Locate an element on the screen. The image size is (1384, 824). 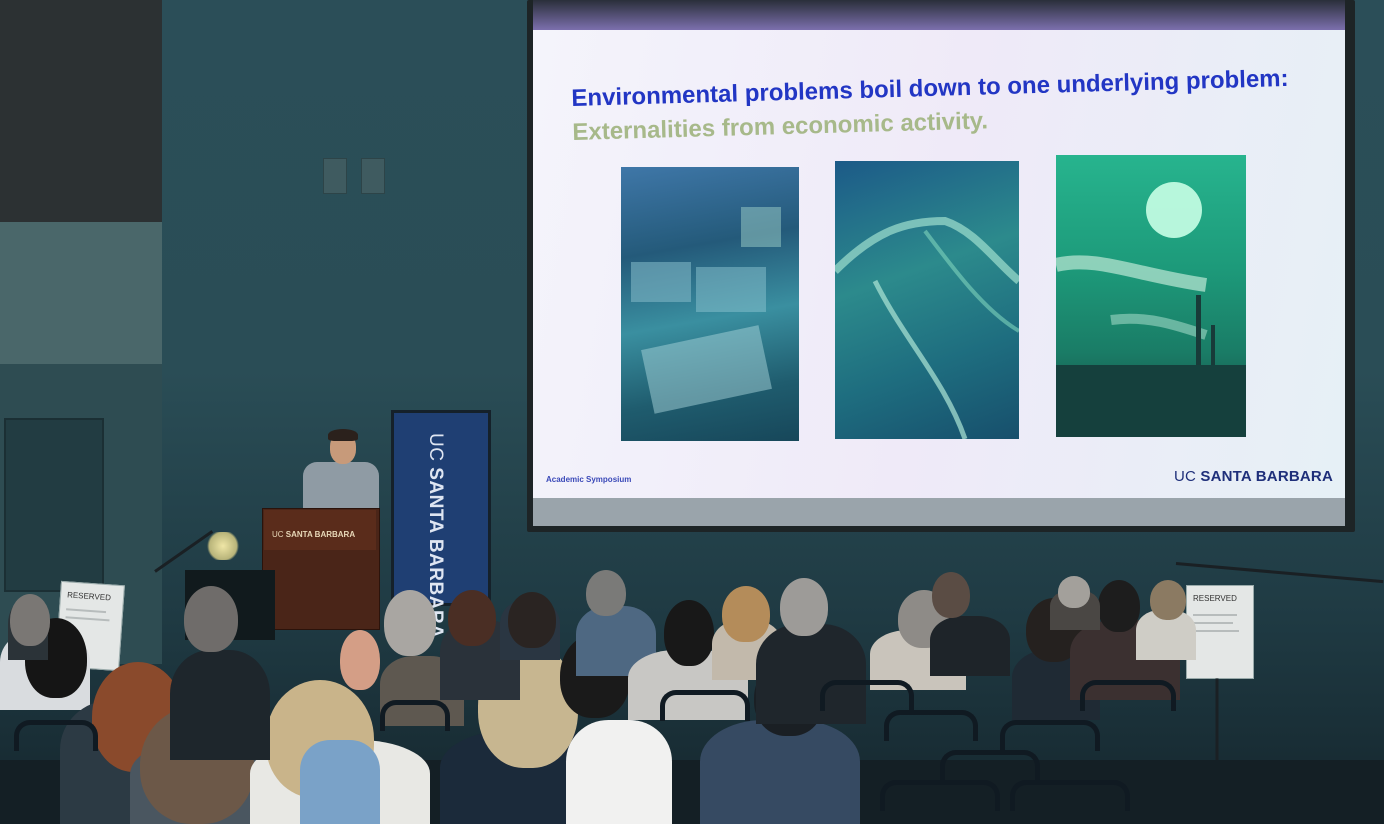
podium-top is located at coordinates (320, 530).